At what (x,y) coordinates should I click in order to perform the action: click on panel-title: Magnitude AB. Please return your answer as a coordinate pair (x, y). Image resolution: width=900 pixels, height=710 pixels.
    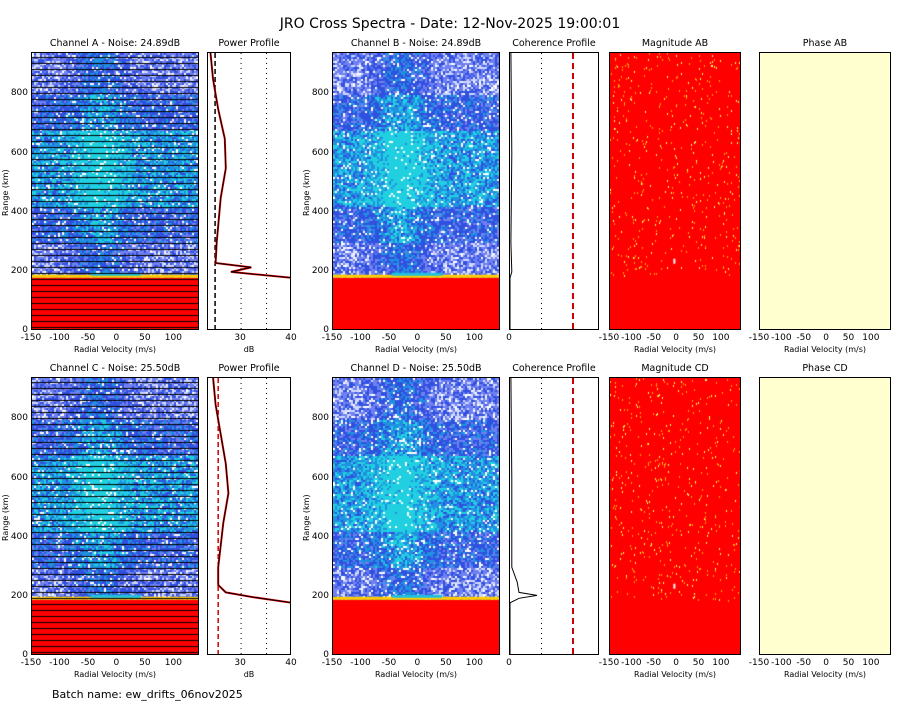
    Looking at the image, I should click on (675, 43).